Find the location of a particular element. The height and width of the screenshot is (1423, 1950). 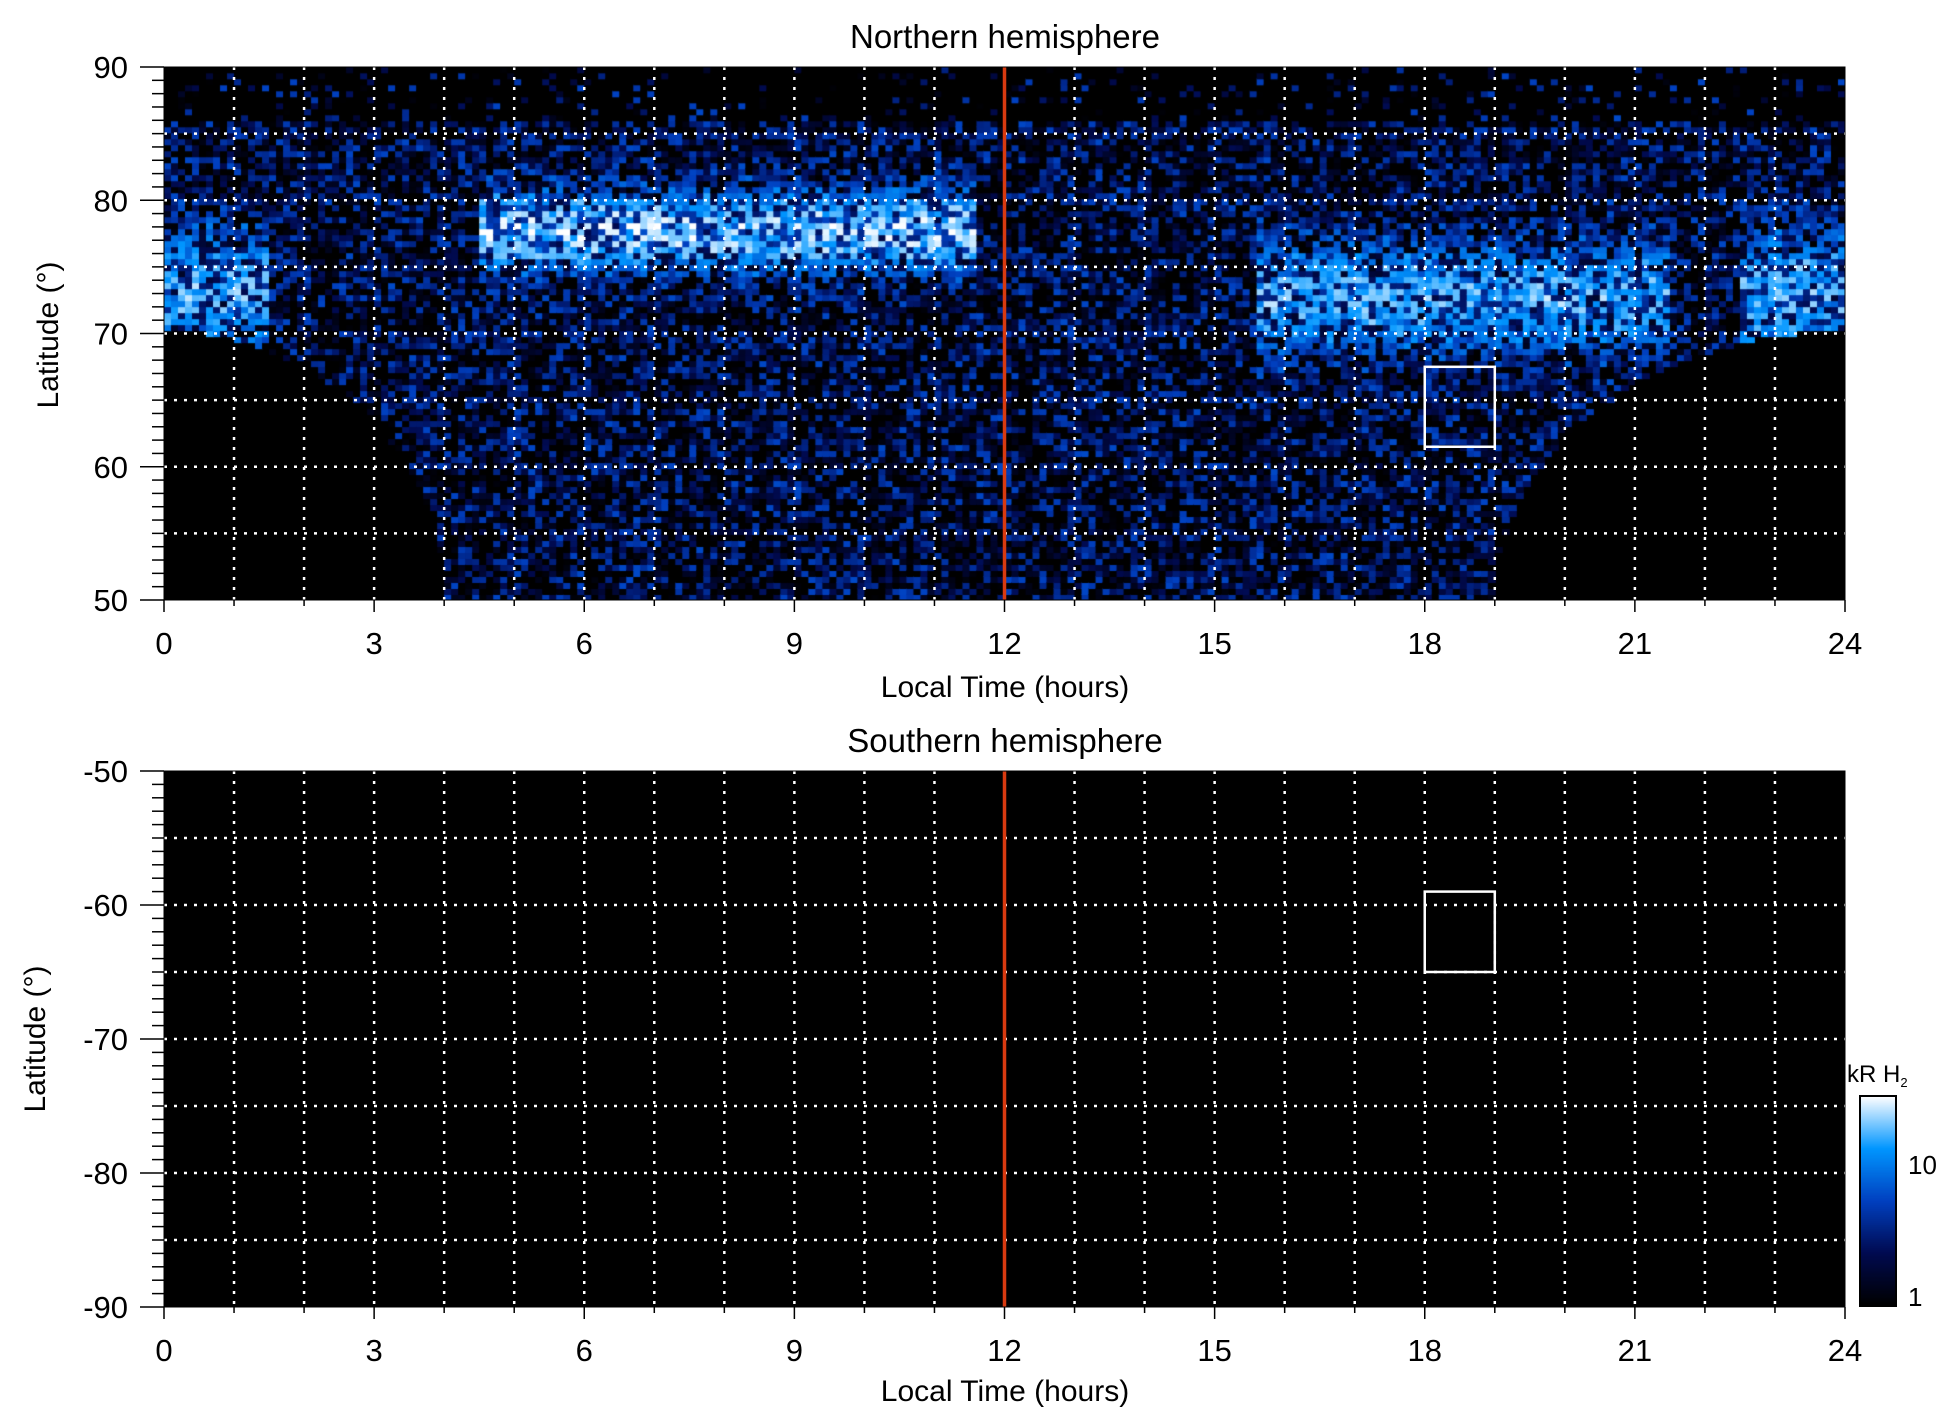

colorbar-gradient is located at coordinates (1878, 1201).